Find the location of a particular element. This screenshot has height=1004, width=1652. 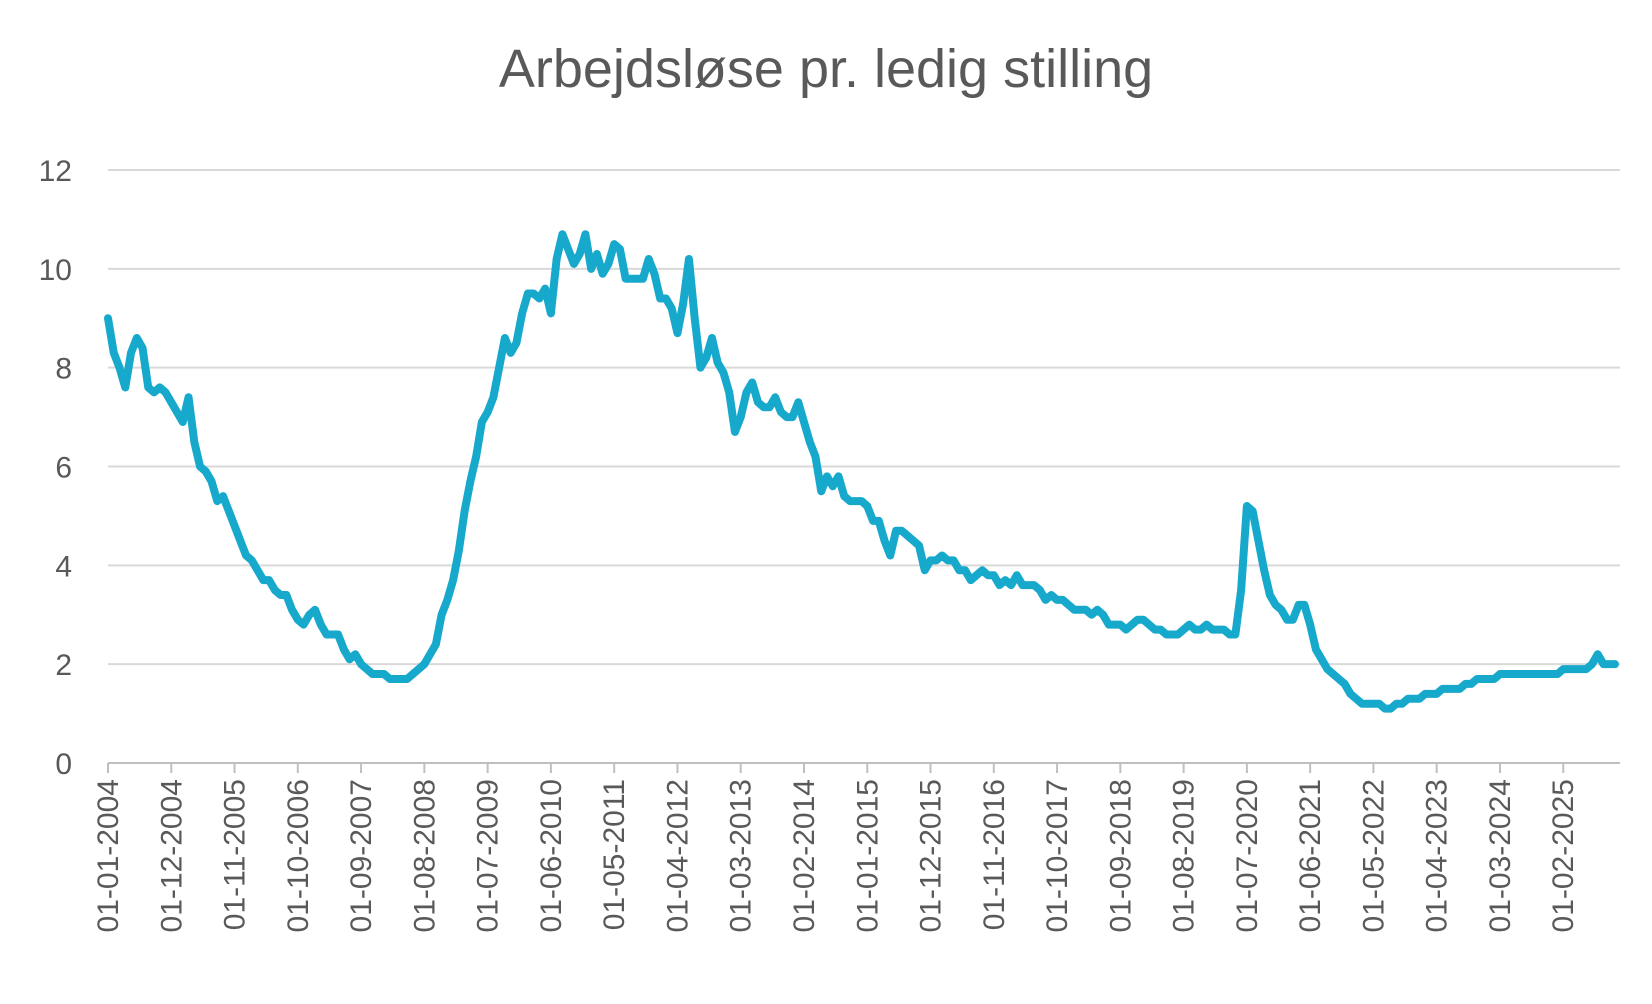

y-tick-label: 12 is located at coordinates (55, 171).